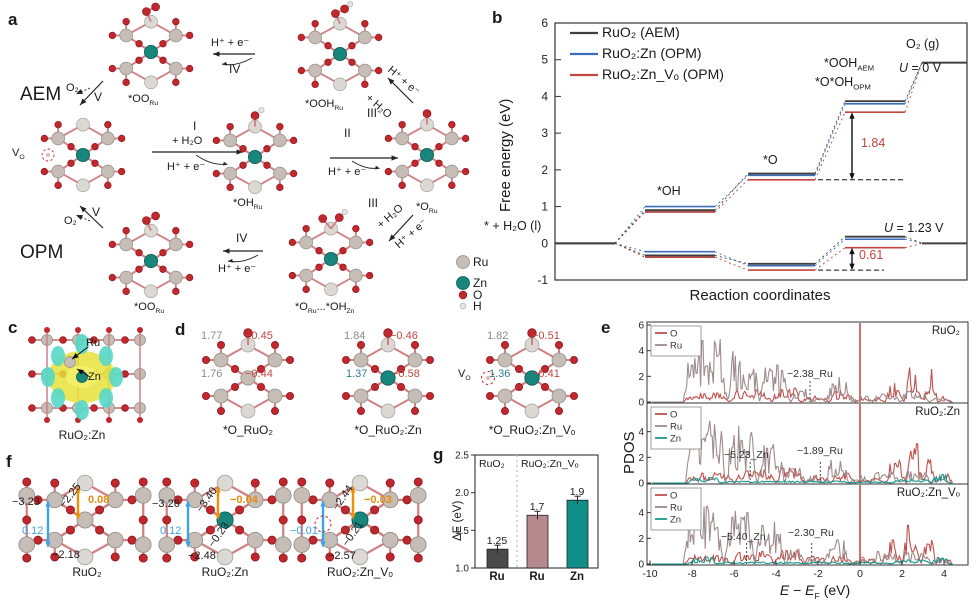 Image resolution: width=979 pixels, height=613 pixels. What do you see at coordinates (16, 153) in the screenshot?
I see `vo-main: V` at bounding box center [16, 153].